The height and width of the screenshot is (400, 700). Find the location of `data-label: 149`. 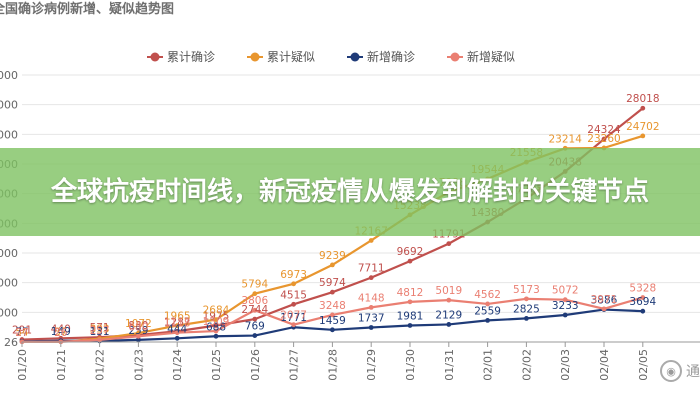

data-label: 149 is located at coordinates (61, 332).